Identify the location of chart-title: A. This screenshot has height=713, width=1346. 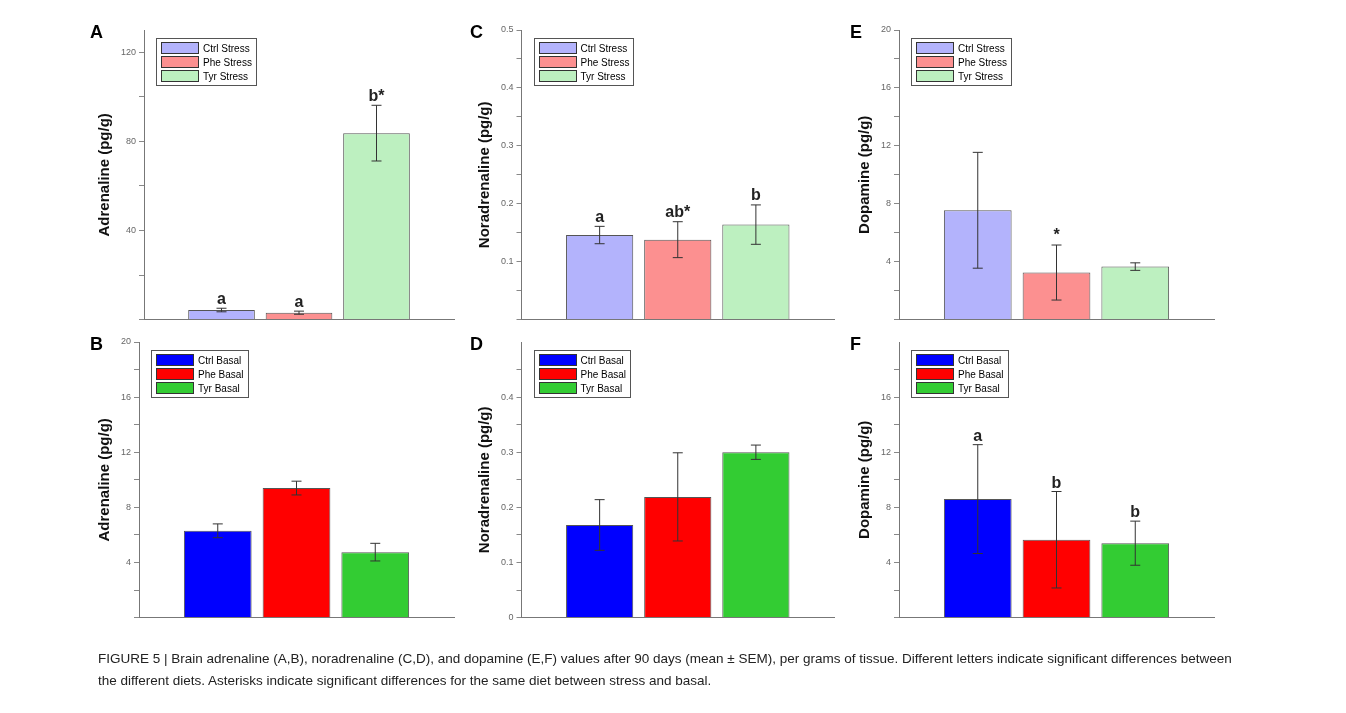
(96, 32).